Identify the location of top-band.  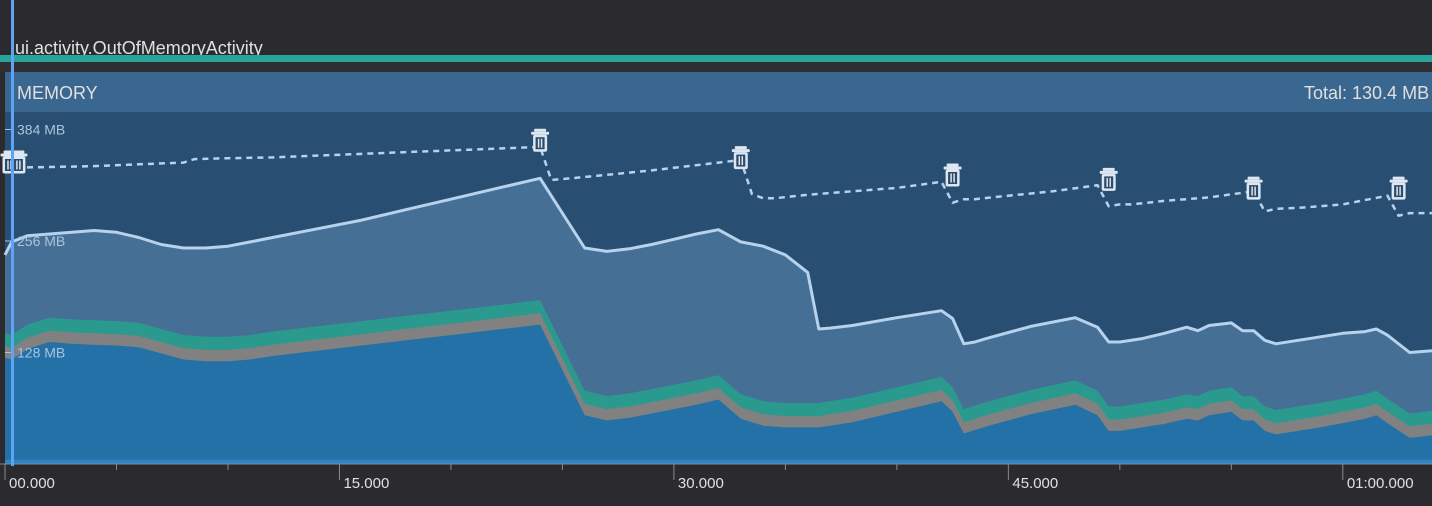
(716, 28).